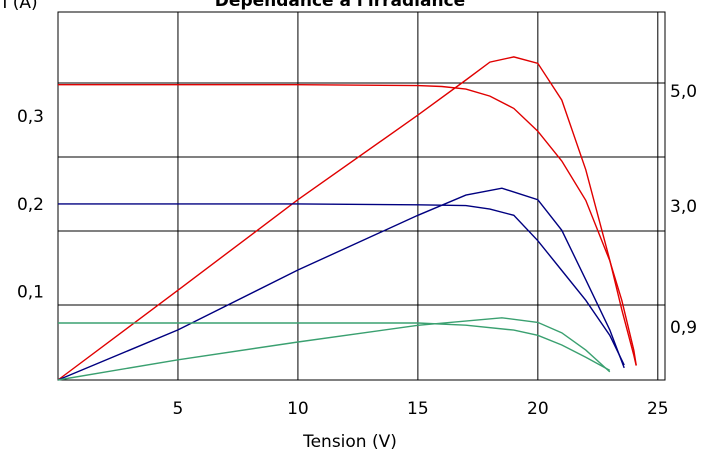 The width and height of the screenshot is (710, 455). What do you see at coordinates (30, 205) in the screenshot?
I see `y-tick-label: 0,2` at bounding box center [30, 205].